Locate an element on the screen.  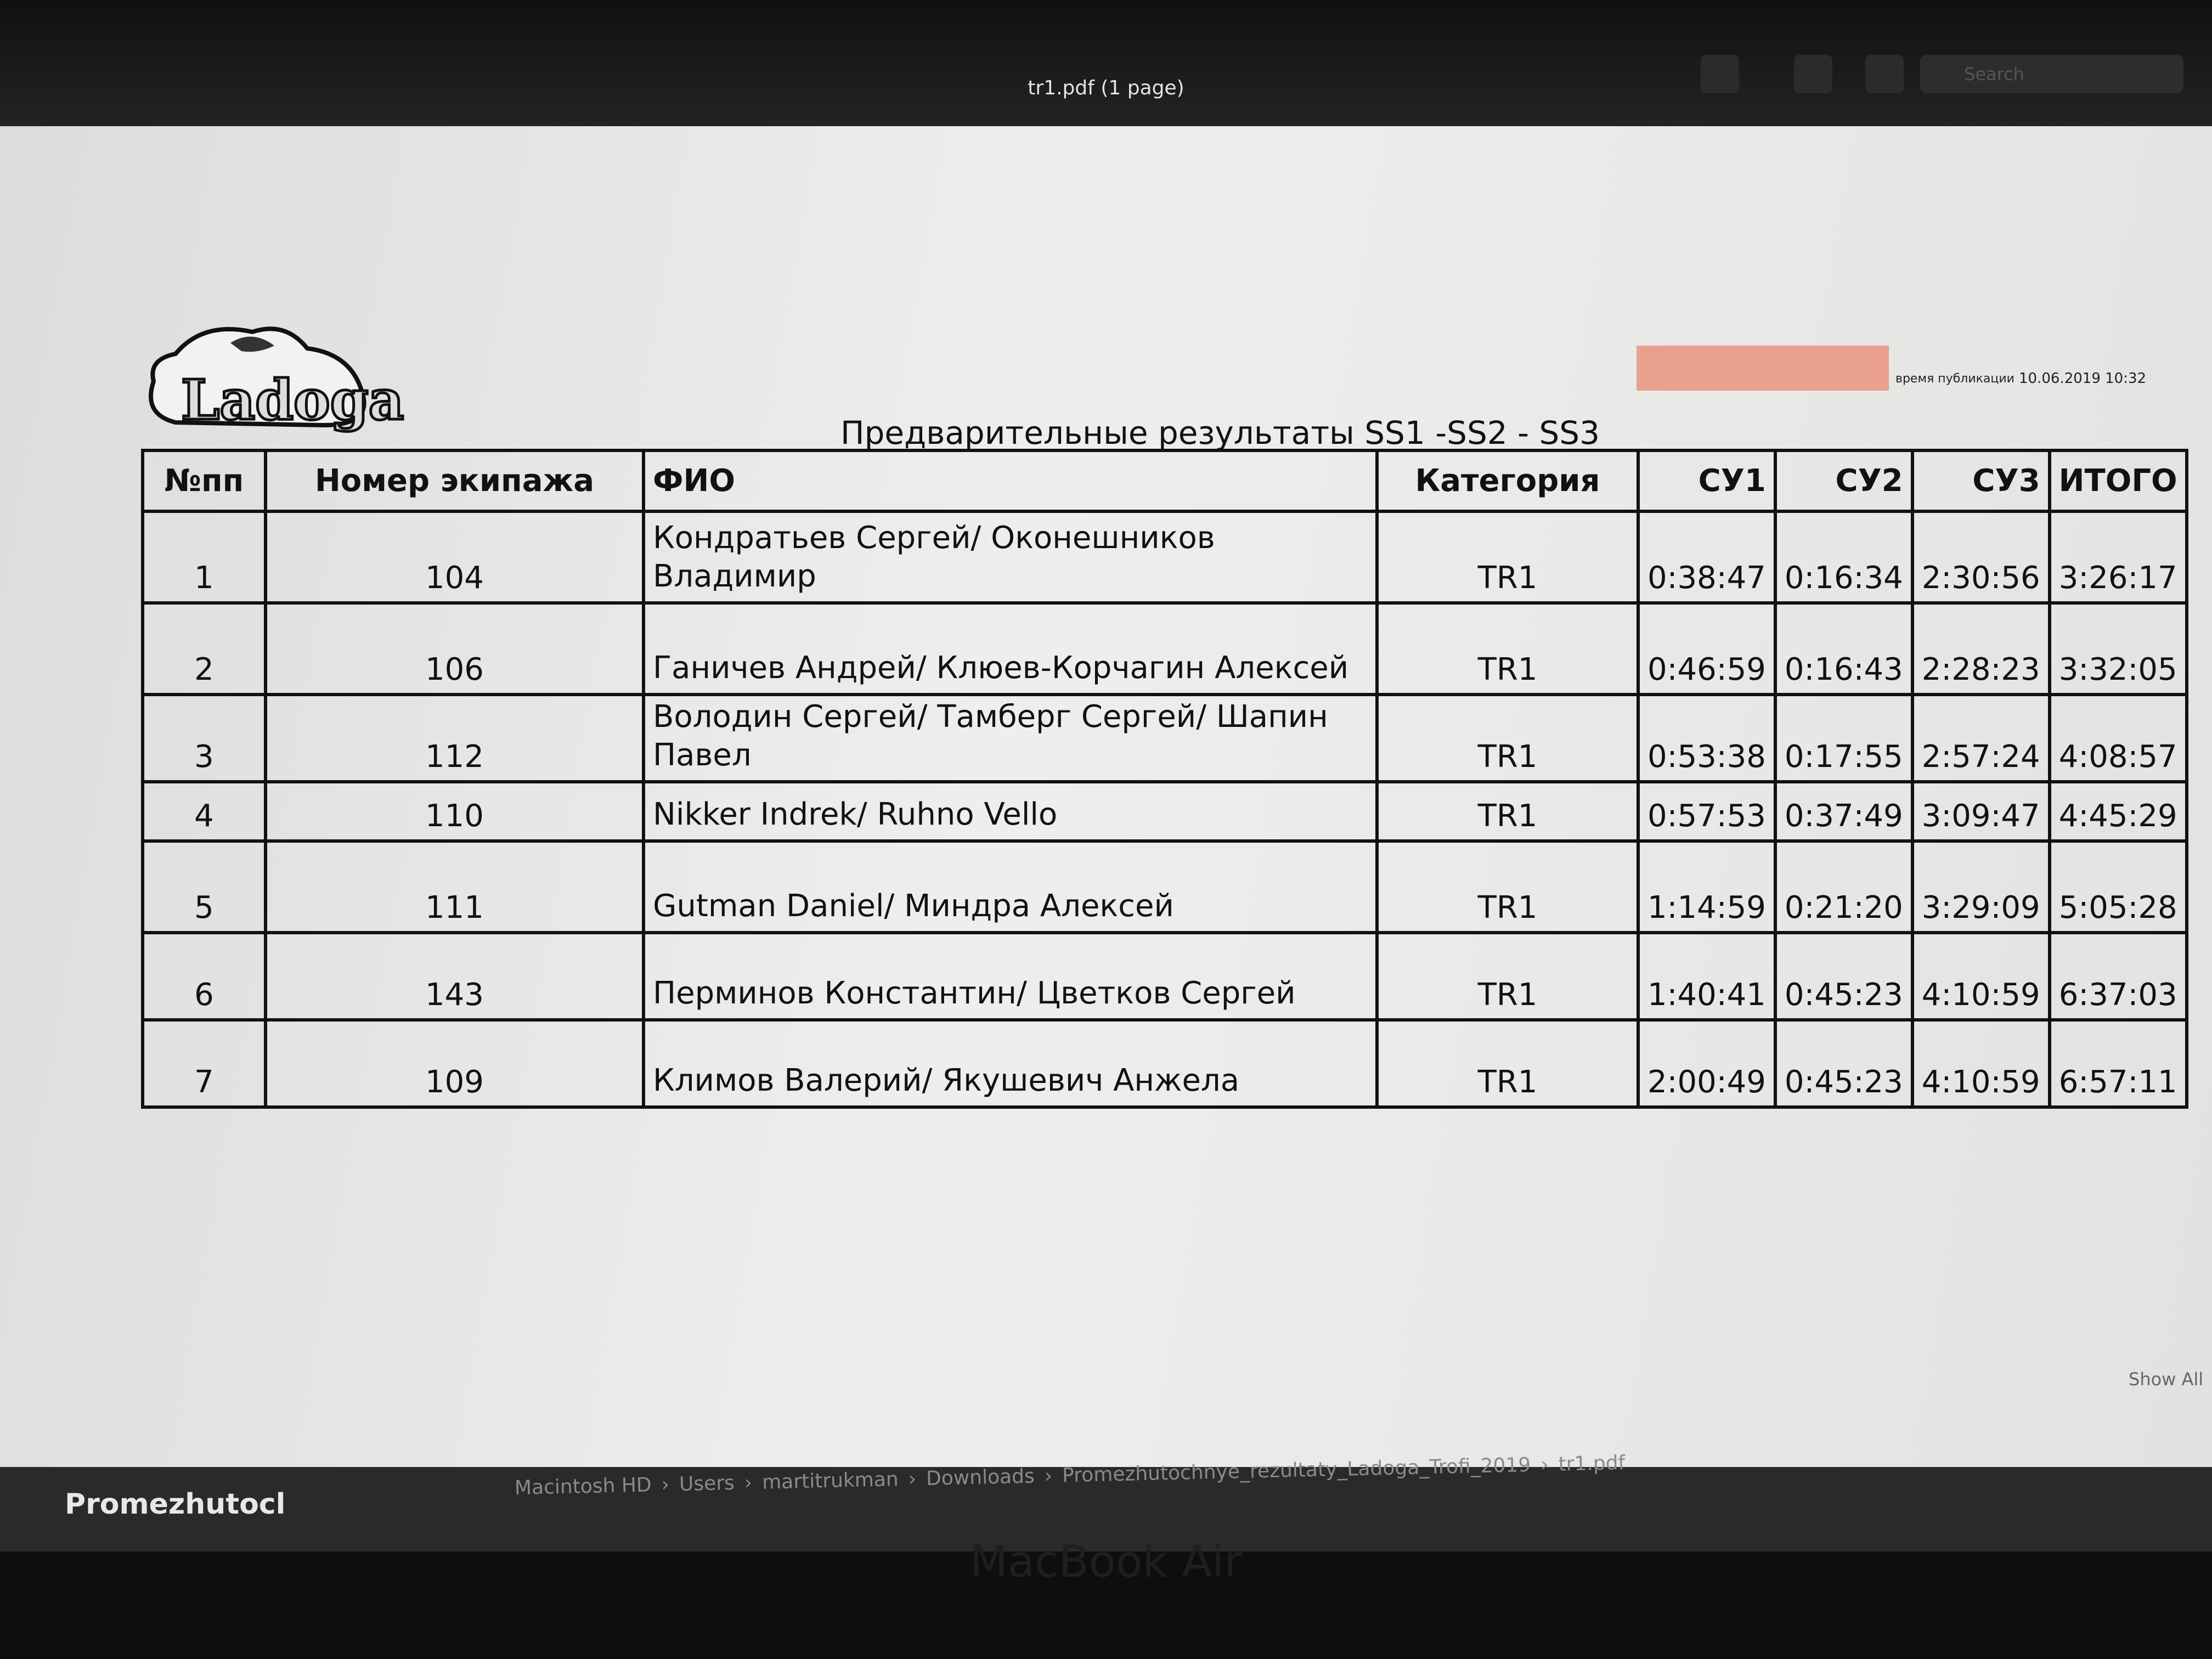
table-cell: 2:28:23 is located at coordinates (1981, 648).